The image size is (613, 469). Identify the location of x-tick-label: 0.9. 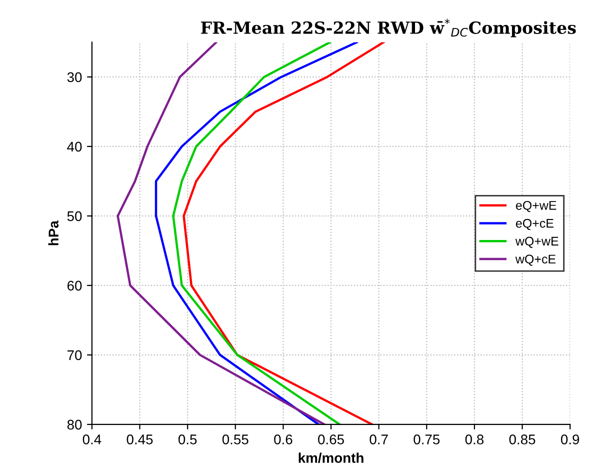
(570, 439).